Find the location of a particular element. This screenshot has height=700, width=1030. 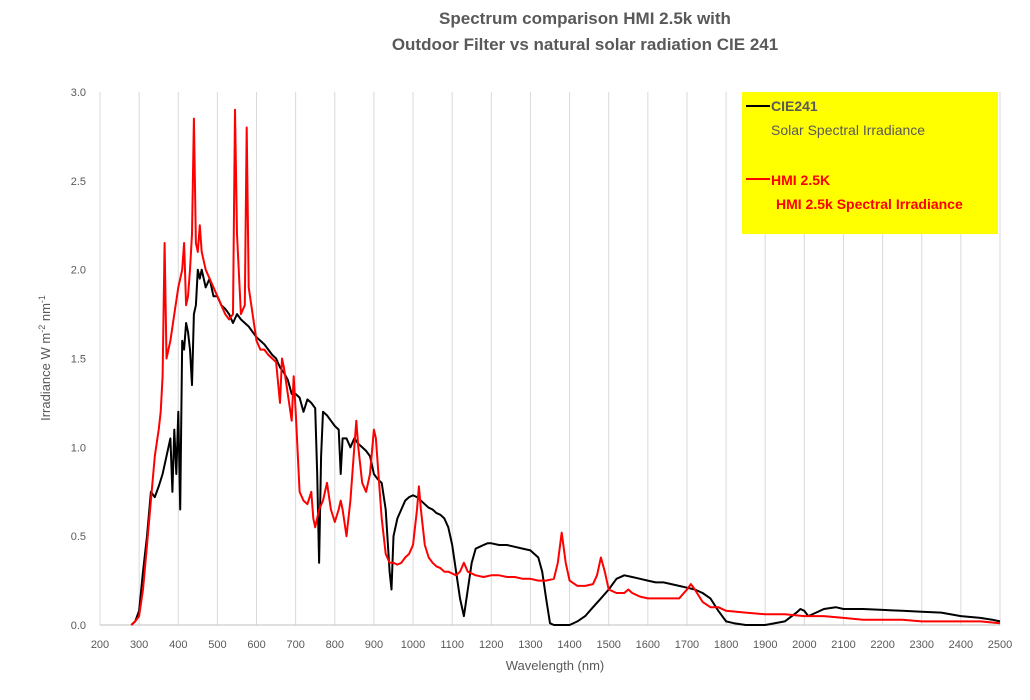

x-tick-label: 1500 is located at coordinates (608, 645).